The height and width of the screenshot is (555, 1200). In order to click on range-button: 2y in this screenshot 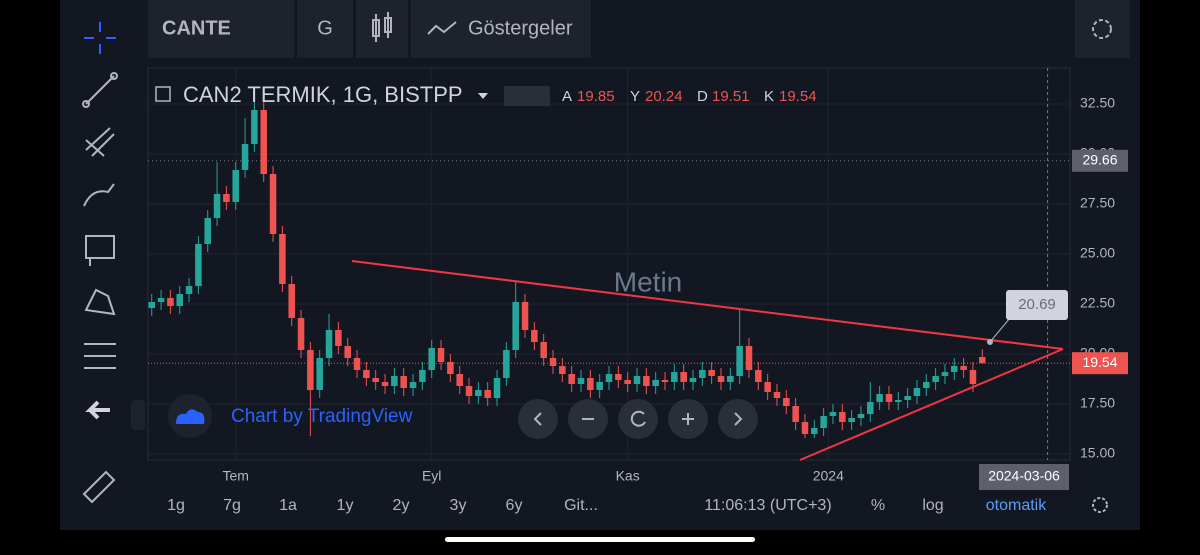, I will do `click(401, 505)`.